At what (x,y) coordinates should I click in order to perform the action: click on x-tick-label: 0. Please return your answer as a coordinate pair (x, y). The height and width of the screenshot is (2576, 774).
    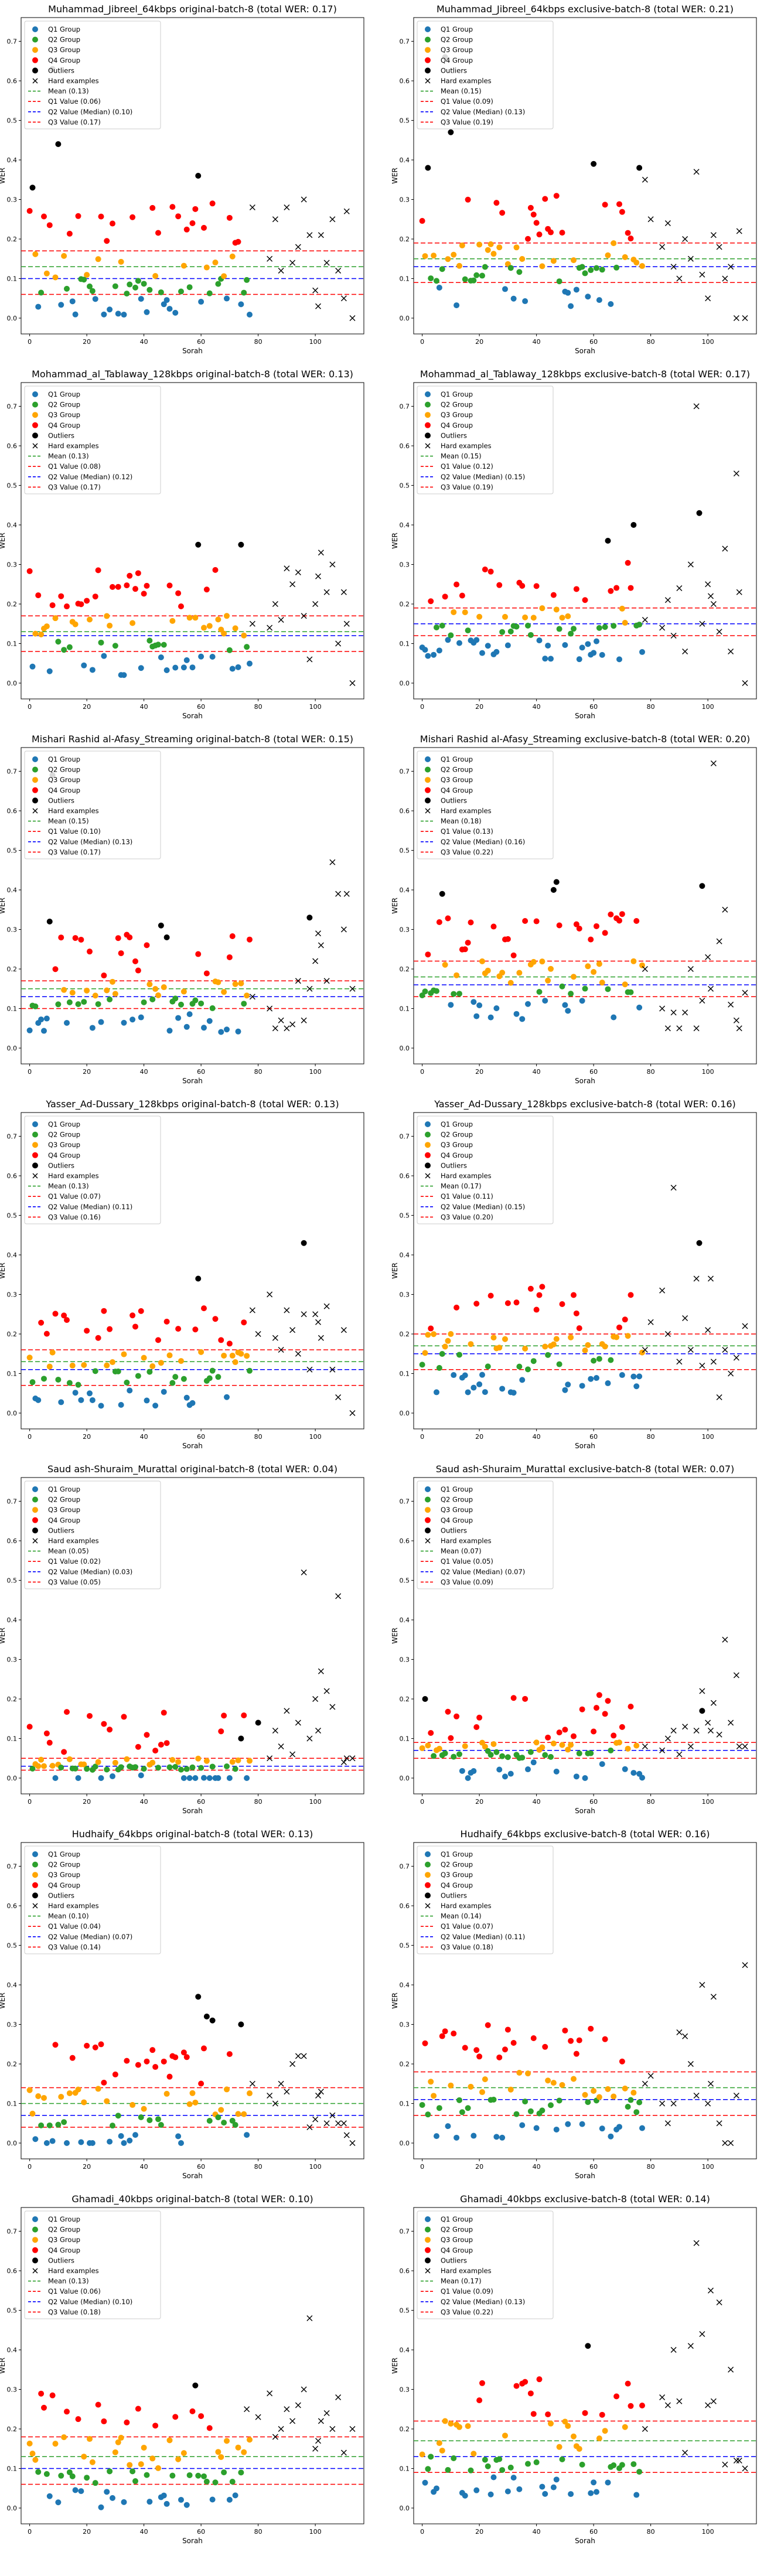
    Looking at the image, I should click on (422, 1072).